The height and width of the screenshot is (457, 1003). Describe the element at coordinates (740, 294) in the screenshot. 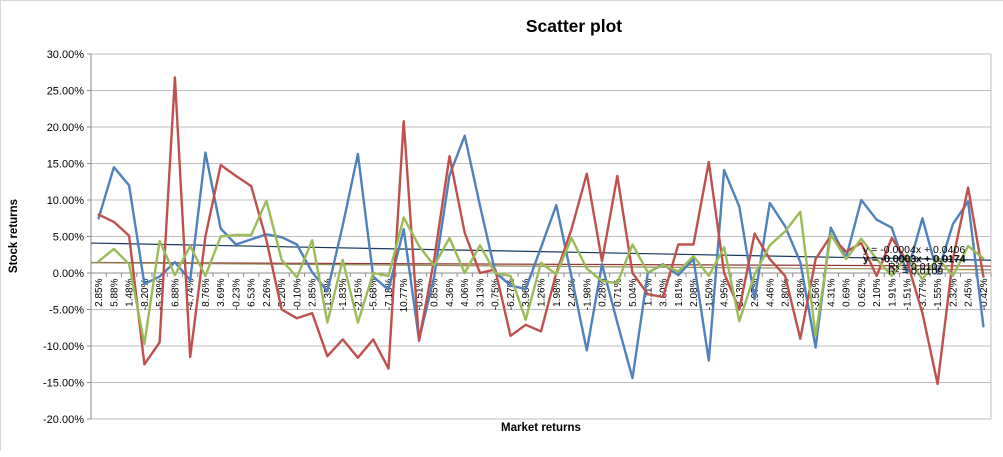

I see `x-axis-category-label: -3.13%` at that location.